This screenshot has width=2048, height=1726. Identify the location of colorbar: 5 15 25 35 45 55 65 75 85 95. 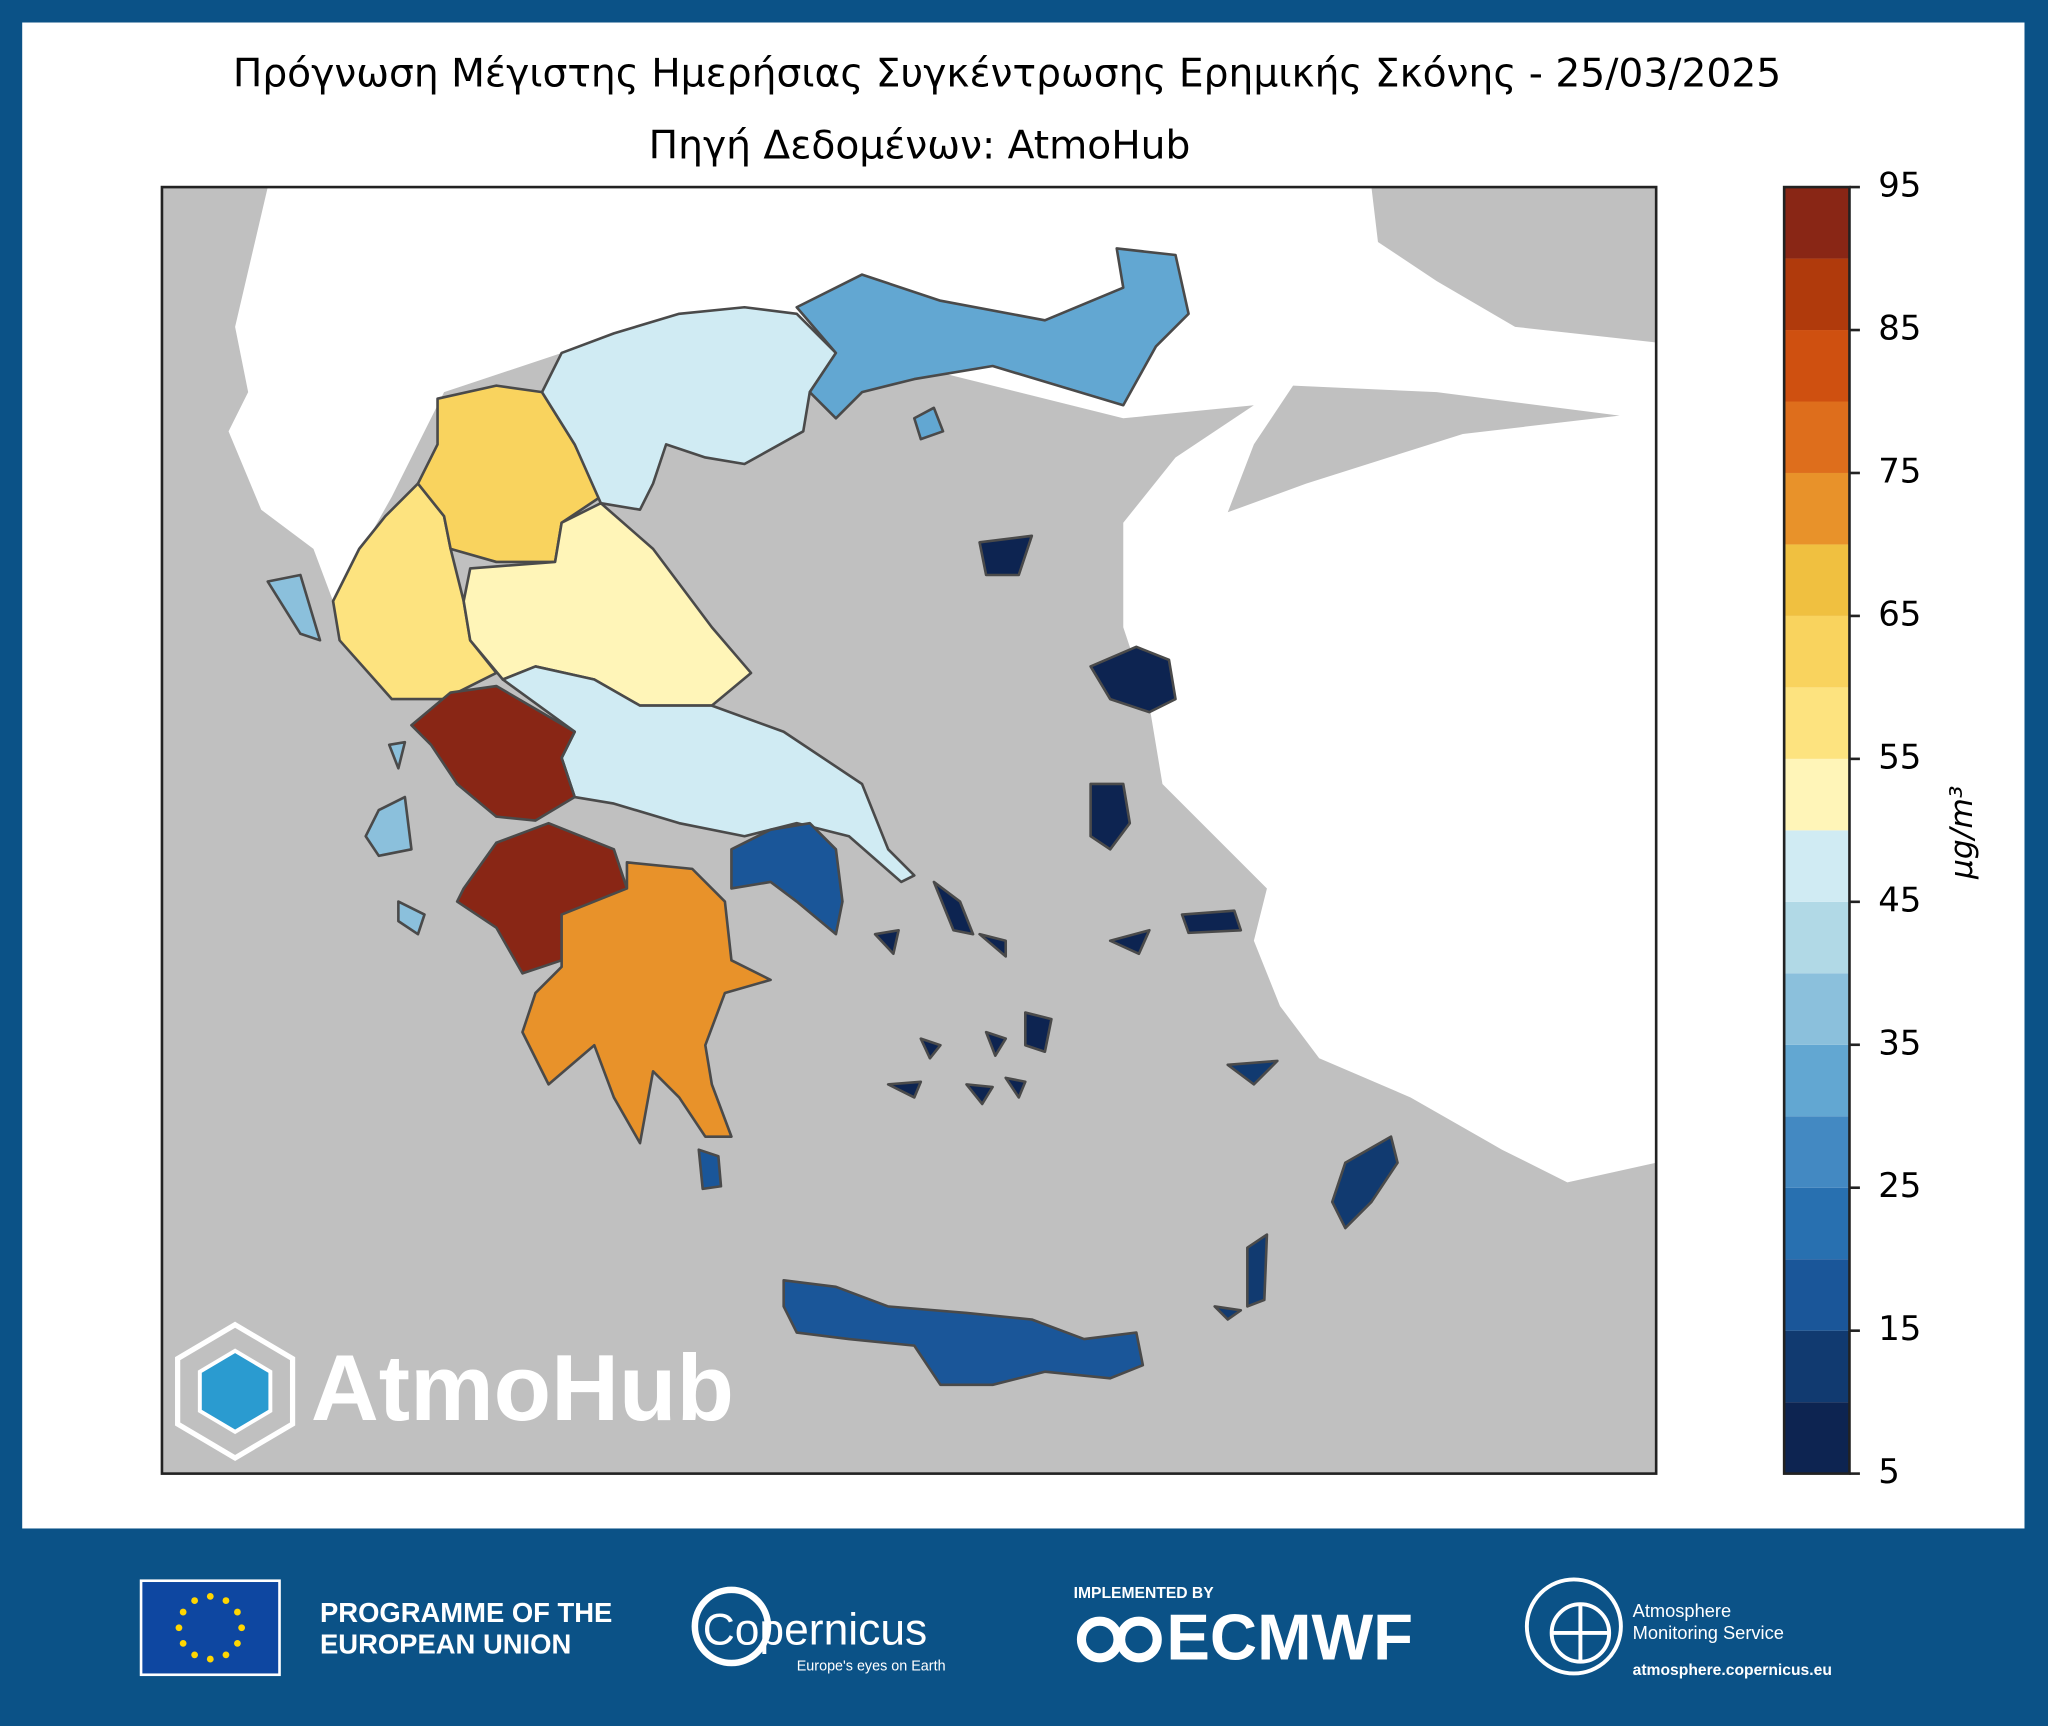
(1851, 829).